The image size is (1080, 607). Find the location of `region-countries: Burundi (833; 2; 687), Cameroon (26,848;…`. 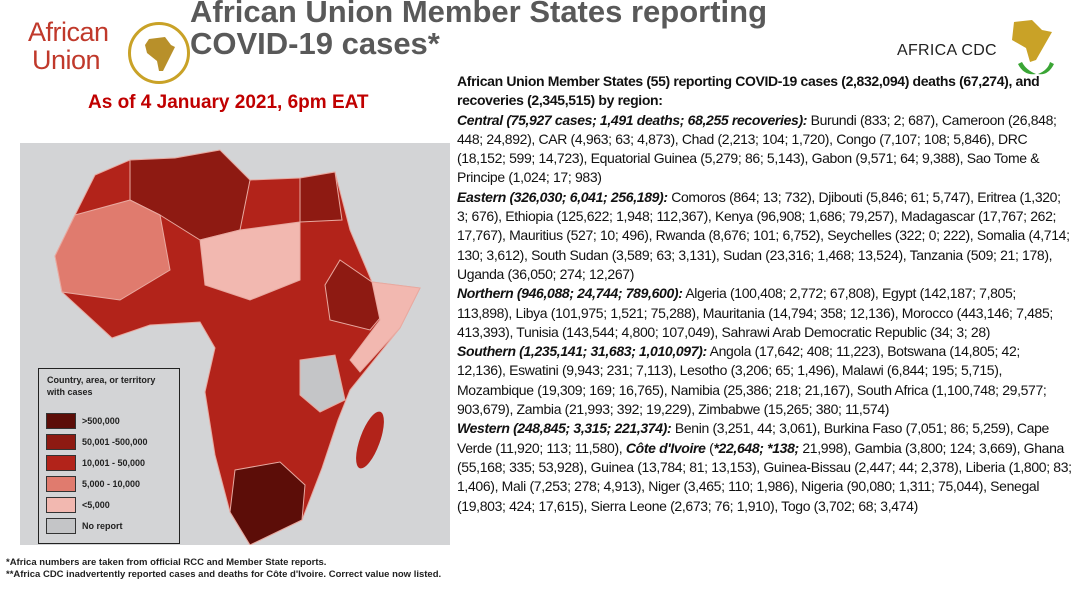

region-countries: Burundi (833; 2; 687), Cameroon (26,848;… is located at coordinates (757, 148).